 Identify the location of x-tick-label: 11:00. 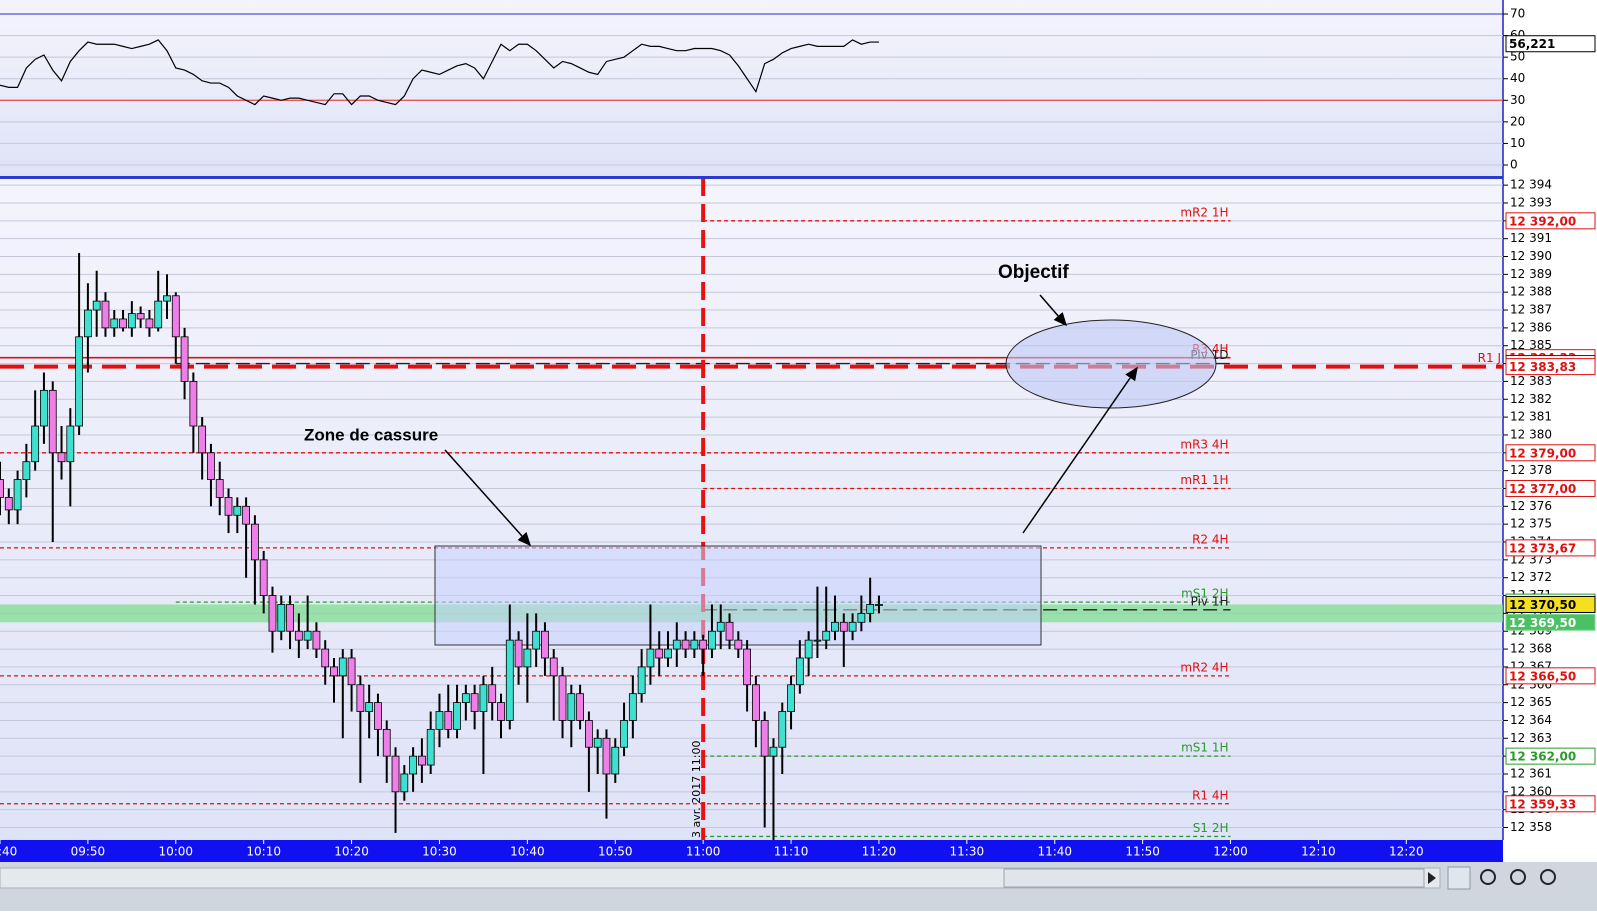
(703, 852).